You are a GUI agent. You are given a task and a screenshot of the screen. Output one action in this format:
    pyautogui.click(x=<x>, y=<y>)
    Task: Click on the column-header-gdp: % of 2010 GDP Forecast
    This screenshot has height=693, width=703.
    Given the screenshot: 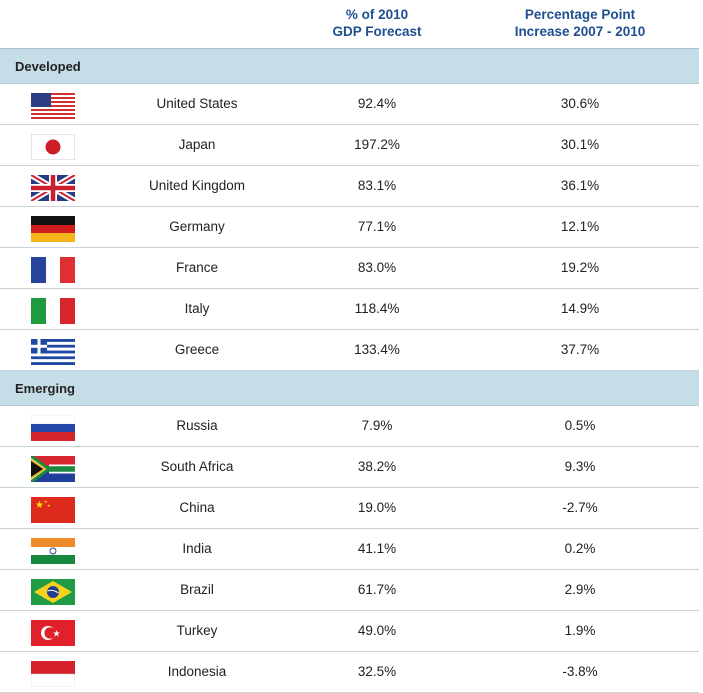 What is the action you would take?
    pyautogui.click(x=377, y=23)
    